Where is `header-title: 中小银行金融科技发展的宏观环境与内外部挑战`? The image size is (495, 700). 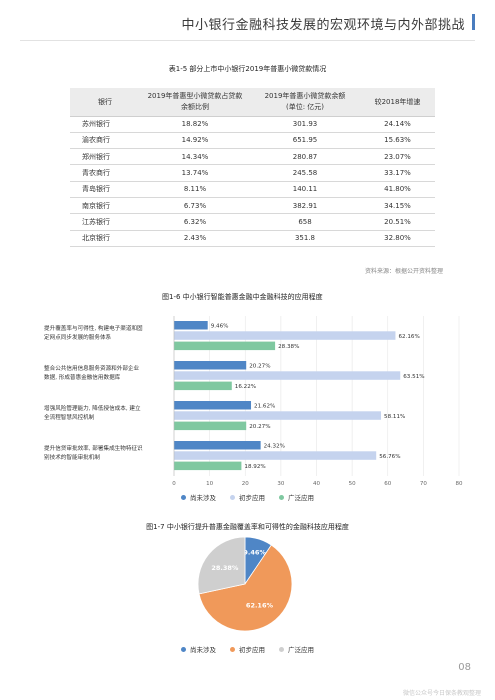 header-title: 中小银行金融科技发展的宏观环境与内外部挑战 is located at coordinates (323, 25).